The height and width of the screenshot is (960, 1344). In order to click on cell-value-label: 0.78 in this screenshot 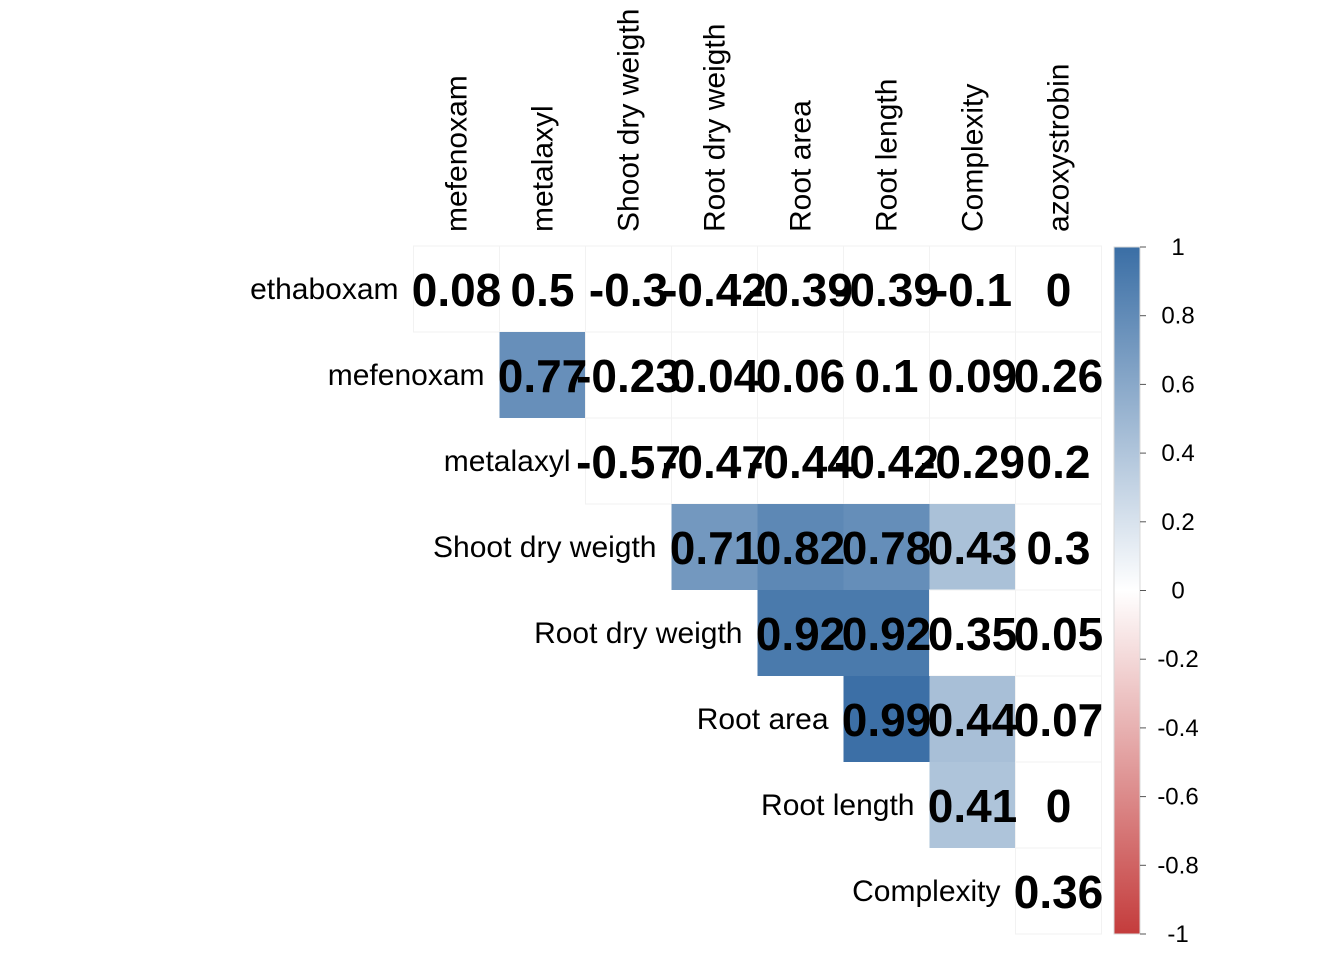, I will do `click(887, 548)`.